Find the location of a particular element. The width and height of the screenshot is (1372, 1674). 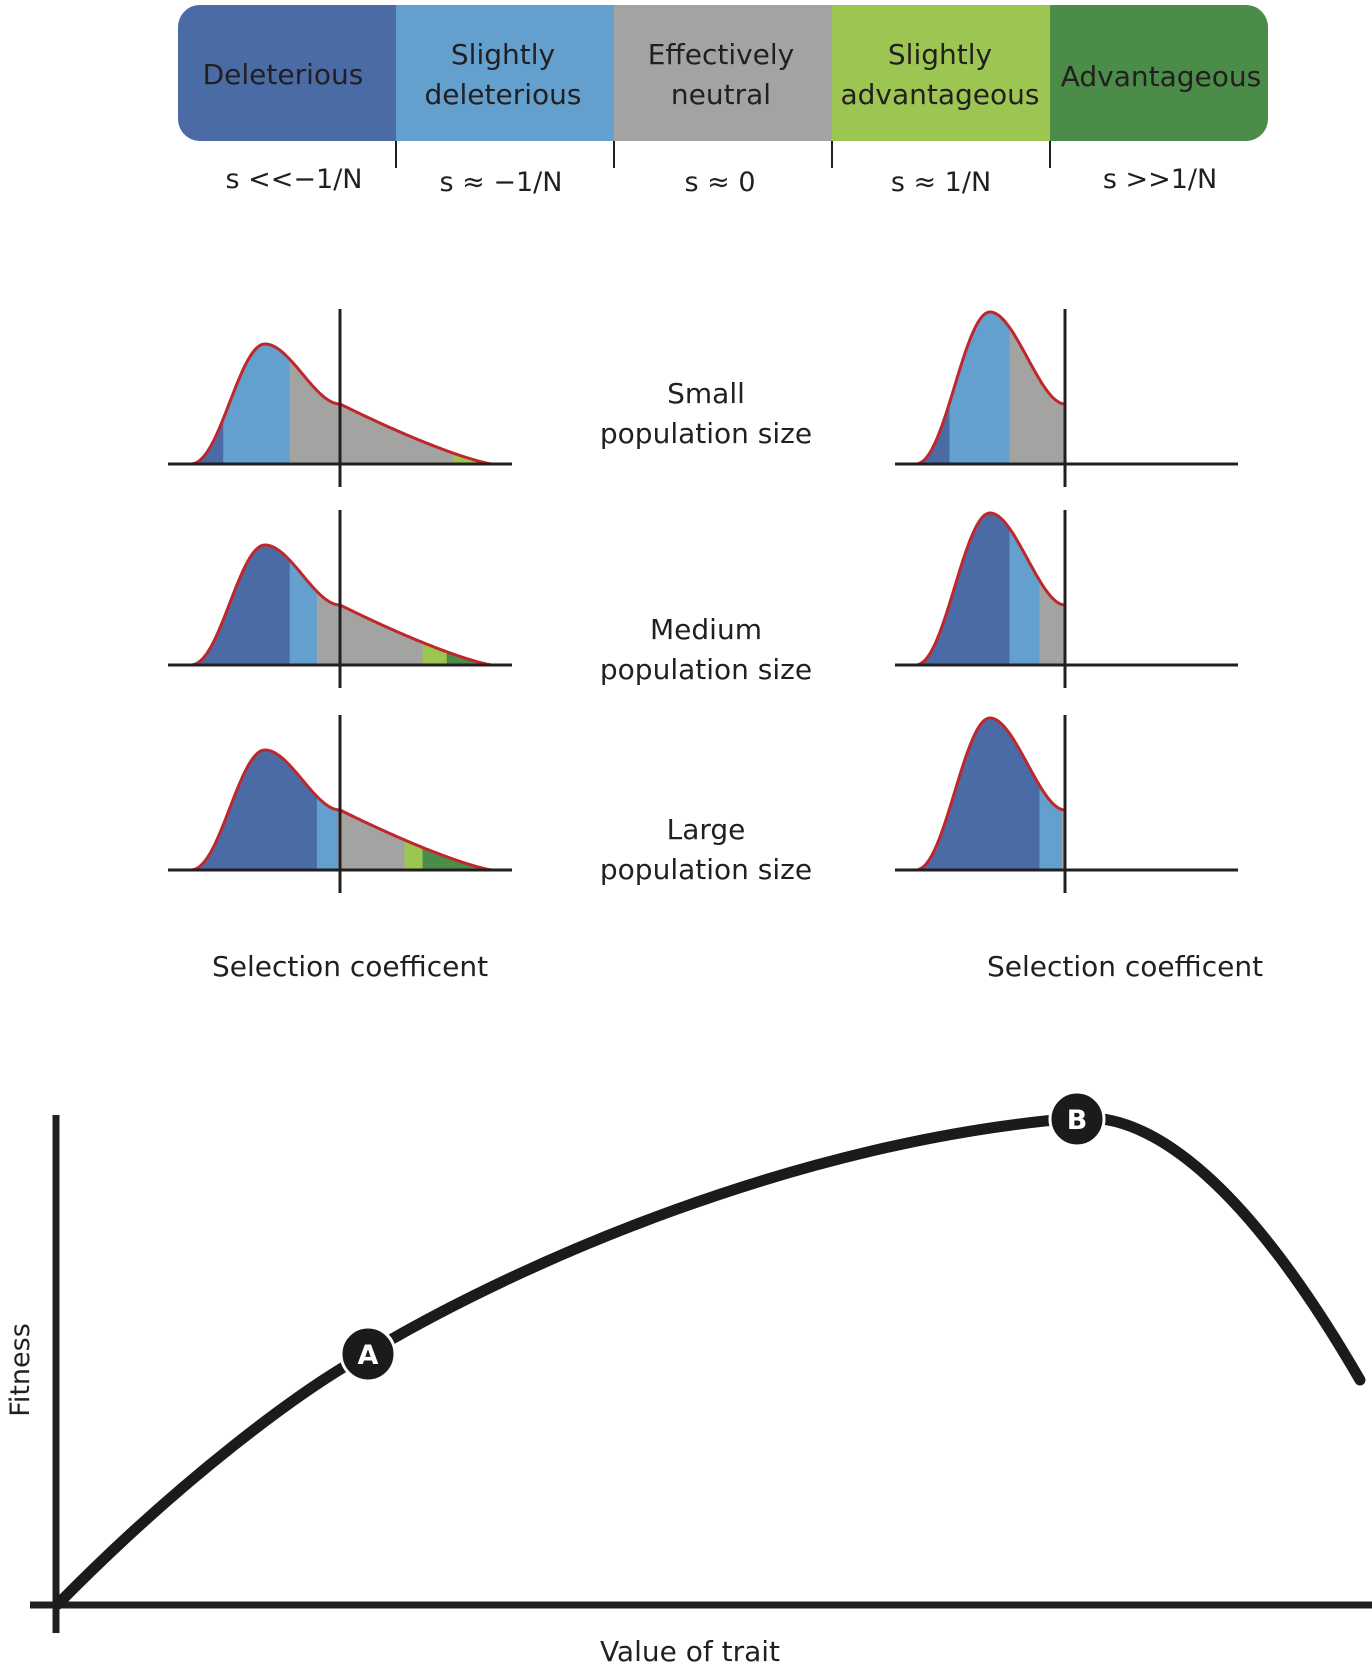

marker-a-label: A is located at coordinates (368, 1355).